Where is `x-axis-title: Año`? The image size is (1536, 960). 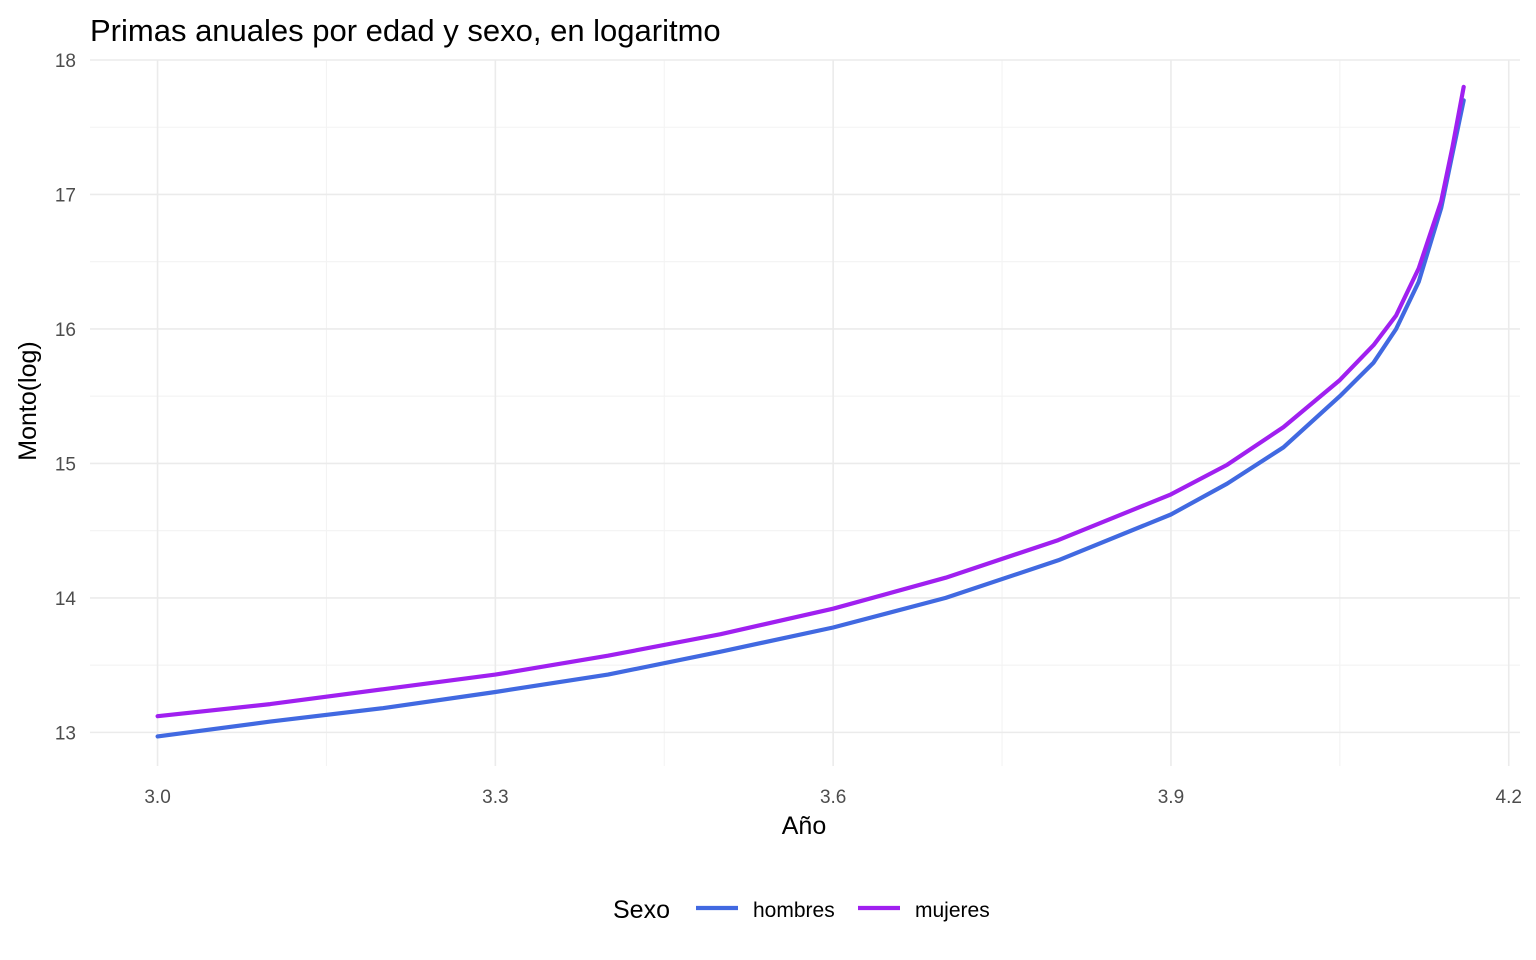
x-axis-title: Año is located at coordinates (804, 826).